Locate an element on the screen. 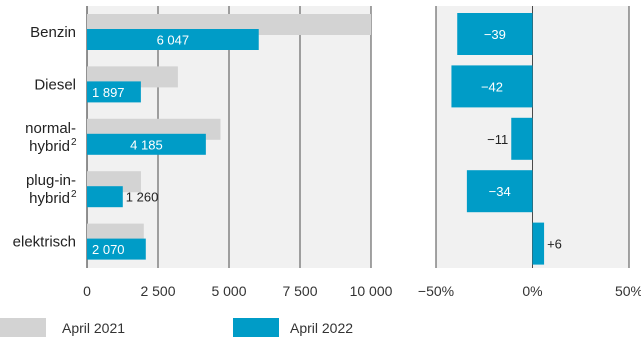 This screenshot has height=337, width=641. left-value-label: 4 185 is located at coordinates (146, 144).